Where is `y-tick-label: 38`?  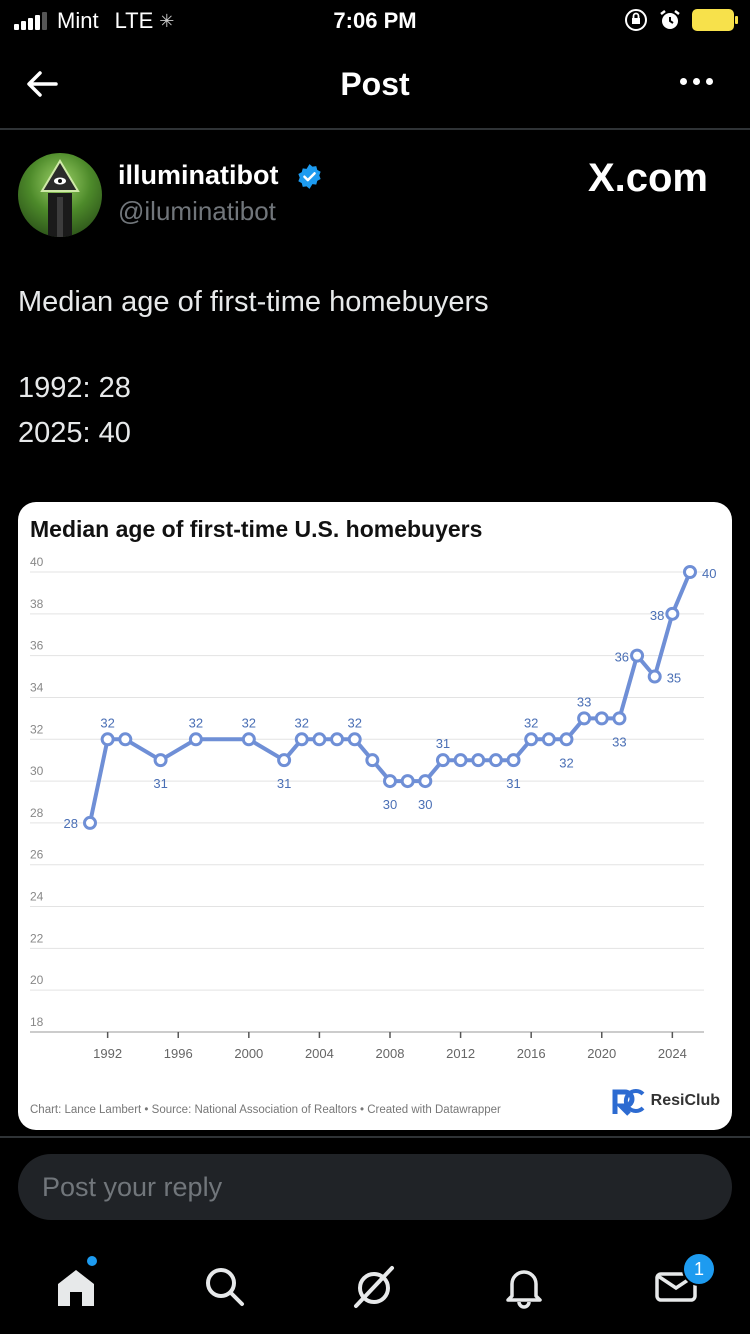
y-tick-label: 38 is located at coordinates (37, 604).